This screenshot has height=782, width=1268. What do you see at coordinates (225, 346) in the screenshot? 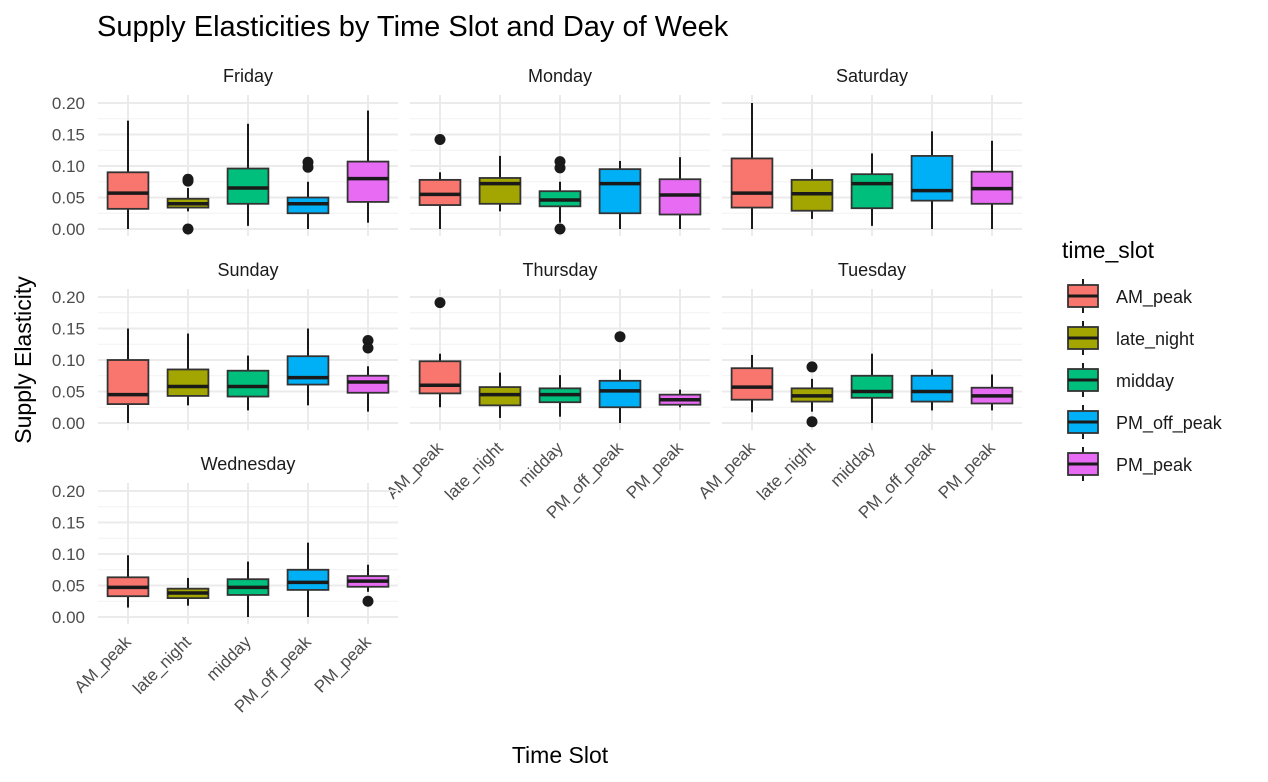
I see `facet-panel-sunday: Sunday 0.00 0.05 0.10 0.15 0.20` at bounding box center [225, 346].